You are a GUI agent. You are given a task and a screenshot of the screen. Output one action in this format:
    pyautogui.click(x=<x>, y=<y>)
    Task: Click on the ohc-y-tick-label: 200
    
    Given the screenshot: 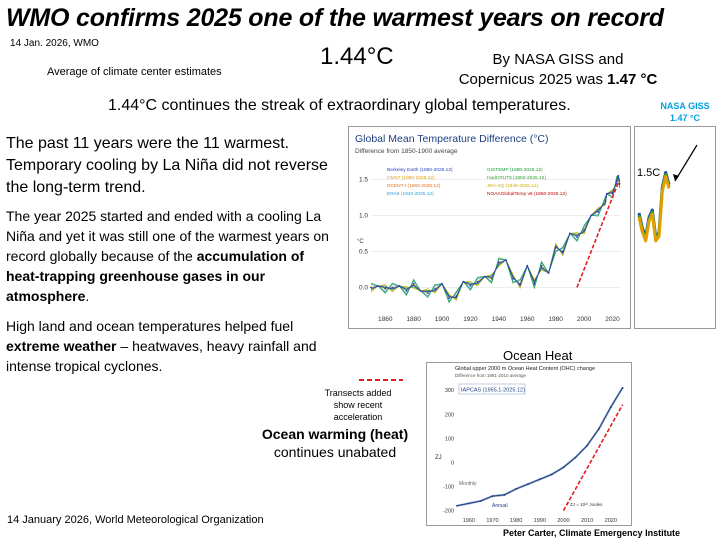 What is the action you would take?
    pyautogui.click(x=449, y=415)
    